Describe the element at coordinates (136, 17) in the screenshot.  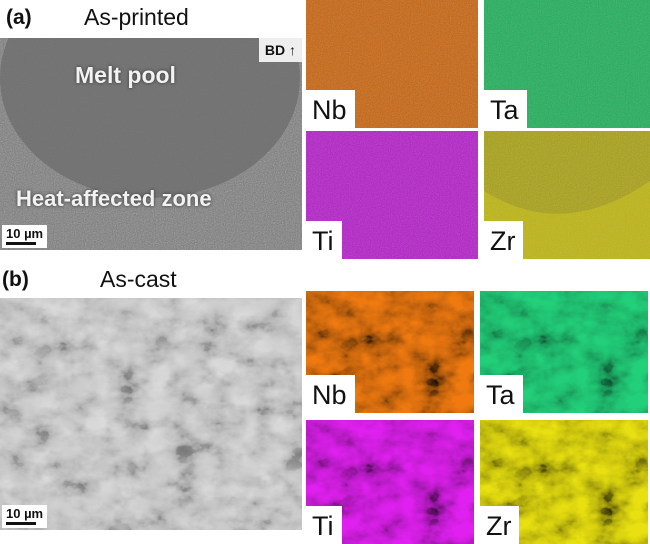
I see `panel-a-title: As-printed` at that location.